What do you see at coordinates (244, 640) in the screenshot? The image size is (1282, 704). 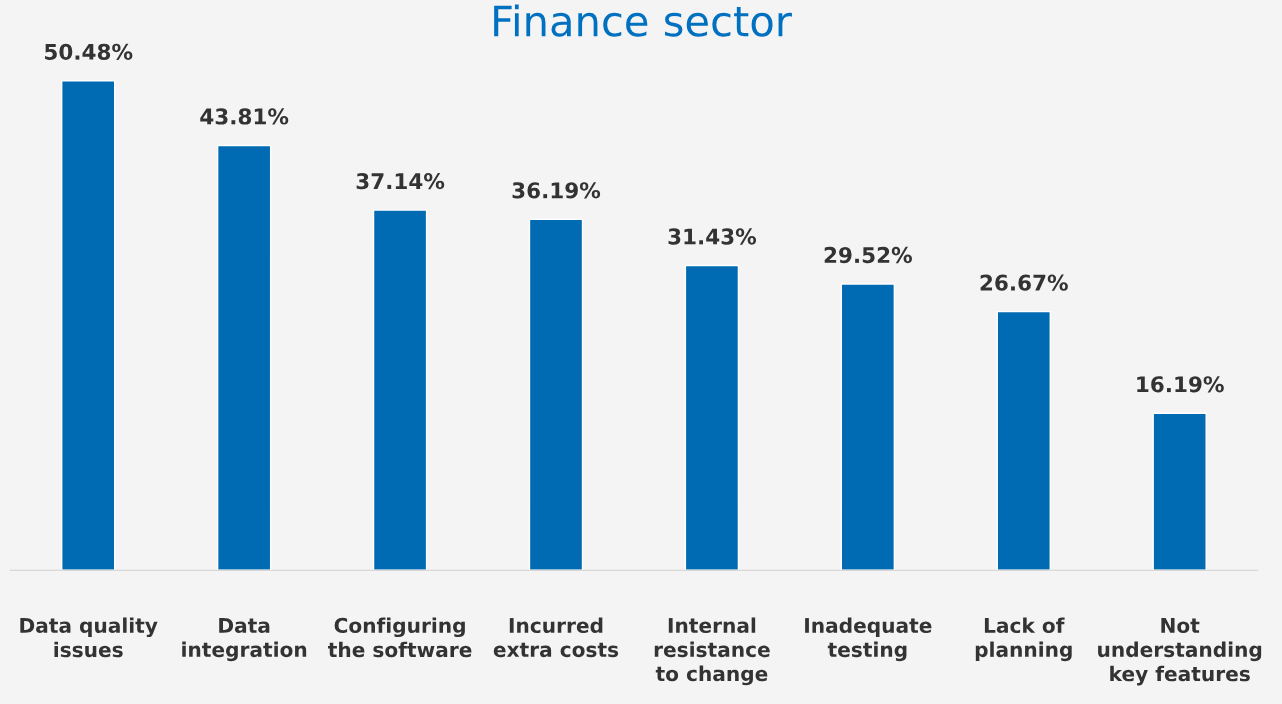 I see `x-tick-label: Data integration` at bounding box center [244, 640].